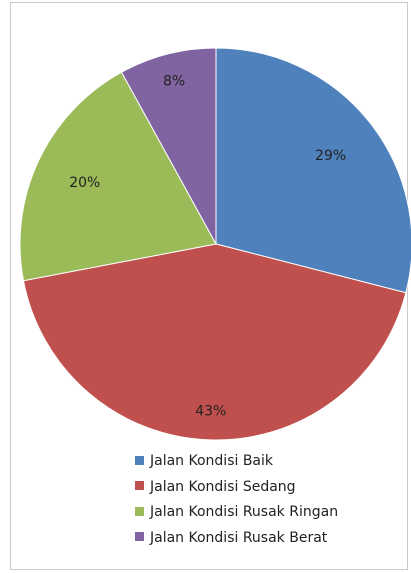 This screenshot has height=573, width=411. I want to click on legend-item-rusak-ringan: Jalan Kondisi Rusak Ringan, so click(236, 513).